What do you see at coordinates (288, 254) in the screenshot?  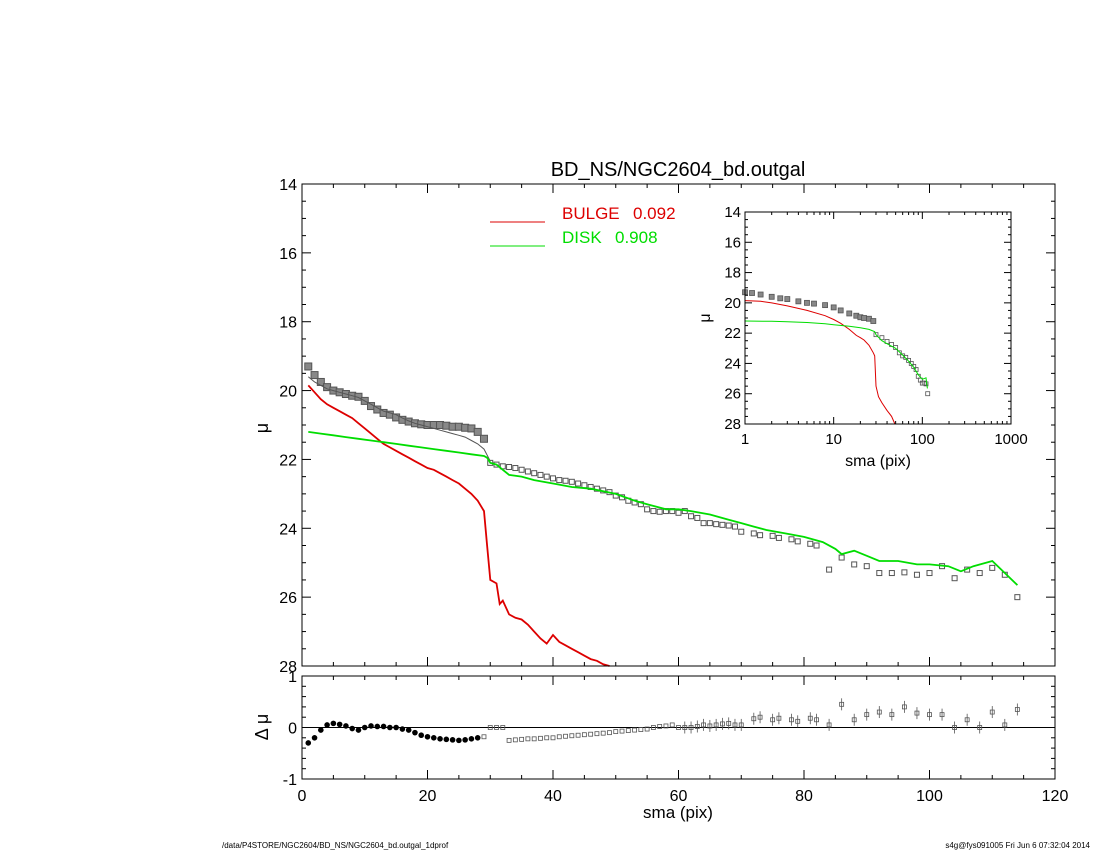 I see `main-y-tick-label: 16` at bounding box center [288, 254].